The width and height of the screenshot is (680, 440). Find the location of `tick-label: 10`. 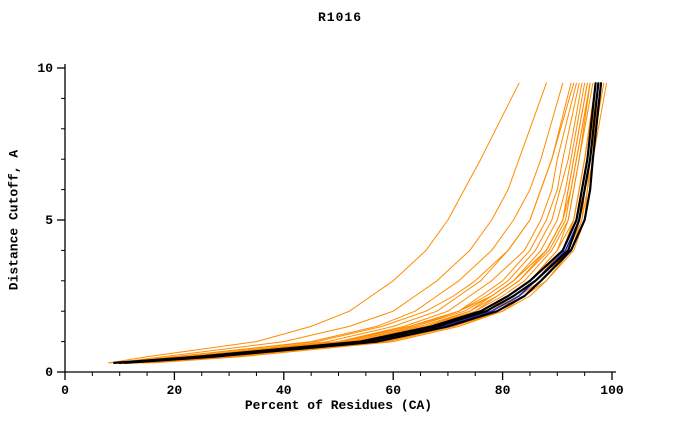

tick-label: 10 is located at coordinates (45, 68).